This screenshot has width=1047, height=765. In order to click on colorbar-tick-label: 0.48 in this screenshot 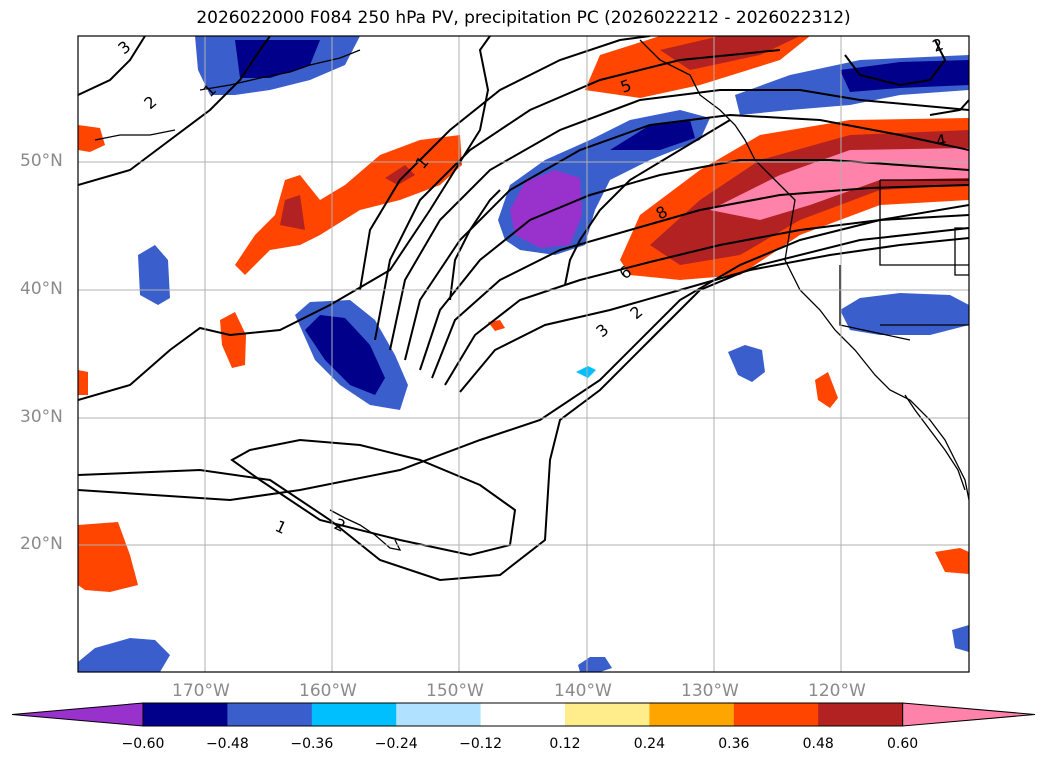, I will do `click(818, 744)`.